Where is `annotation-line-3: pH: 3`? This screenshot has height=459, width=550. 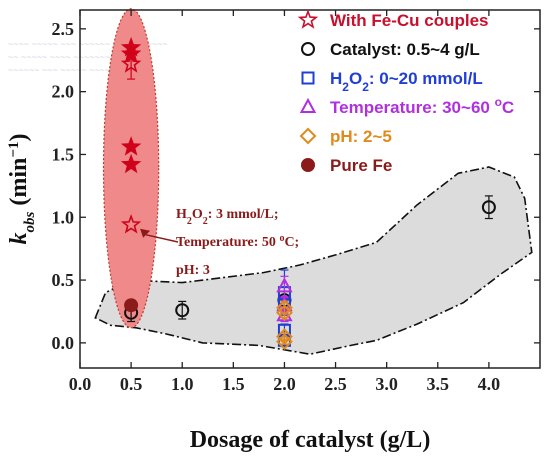
annotation-line-3: pH: 3 is located at coordinates (193, 270).